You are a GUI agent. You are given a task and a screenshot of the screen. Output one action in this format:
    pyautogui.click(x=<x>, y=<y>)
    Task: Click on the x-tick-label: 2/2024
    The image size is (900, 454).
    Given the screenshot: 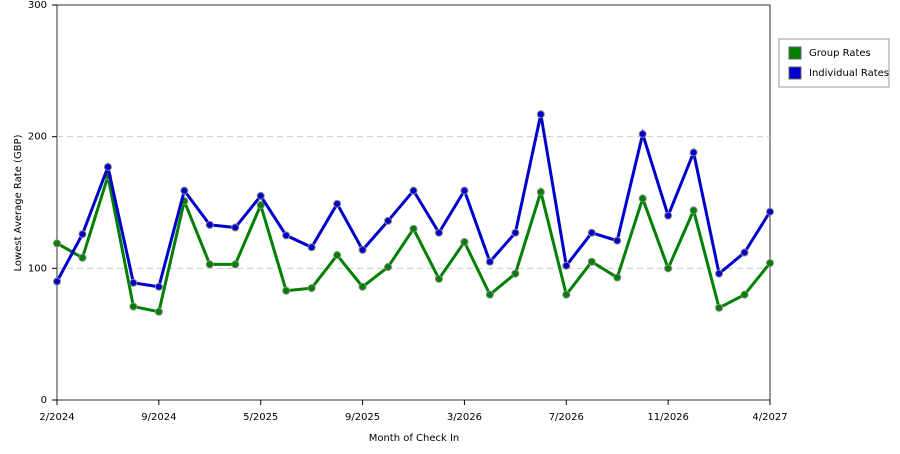 What is the action you would take?
    pyautogui.click(x=56, y=417)
    